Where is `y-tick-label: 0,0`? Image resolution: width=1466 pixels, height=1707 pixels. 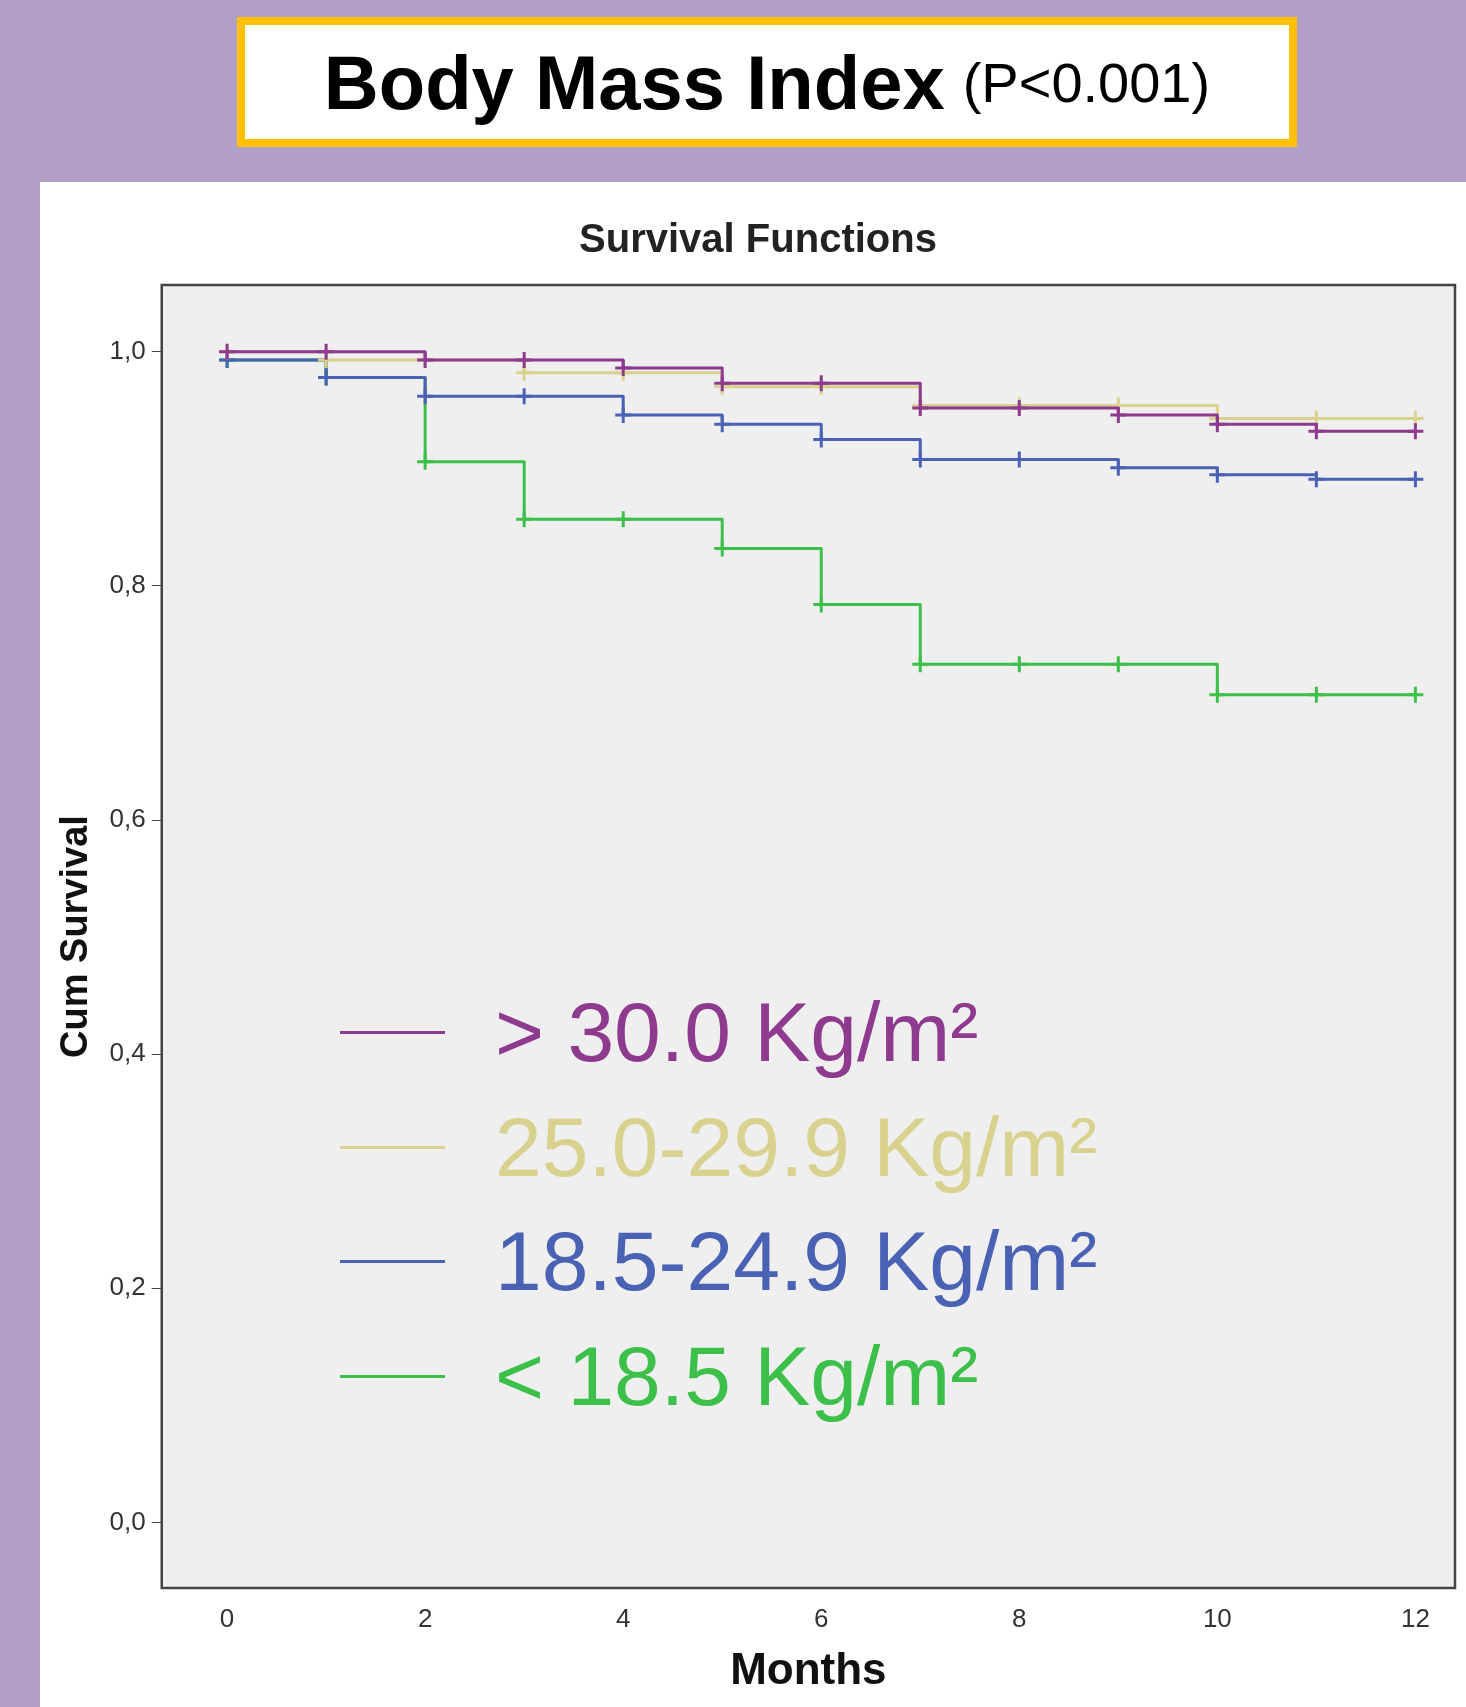
y-tick-label: 0,0 is located at coordinates (127, 1520).